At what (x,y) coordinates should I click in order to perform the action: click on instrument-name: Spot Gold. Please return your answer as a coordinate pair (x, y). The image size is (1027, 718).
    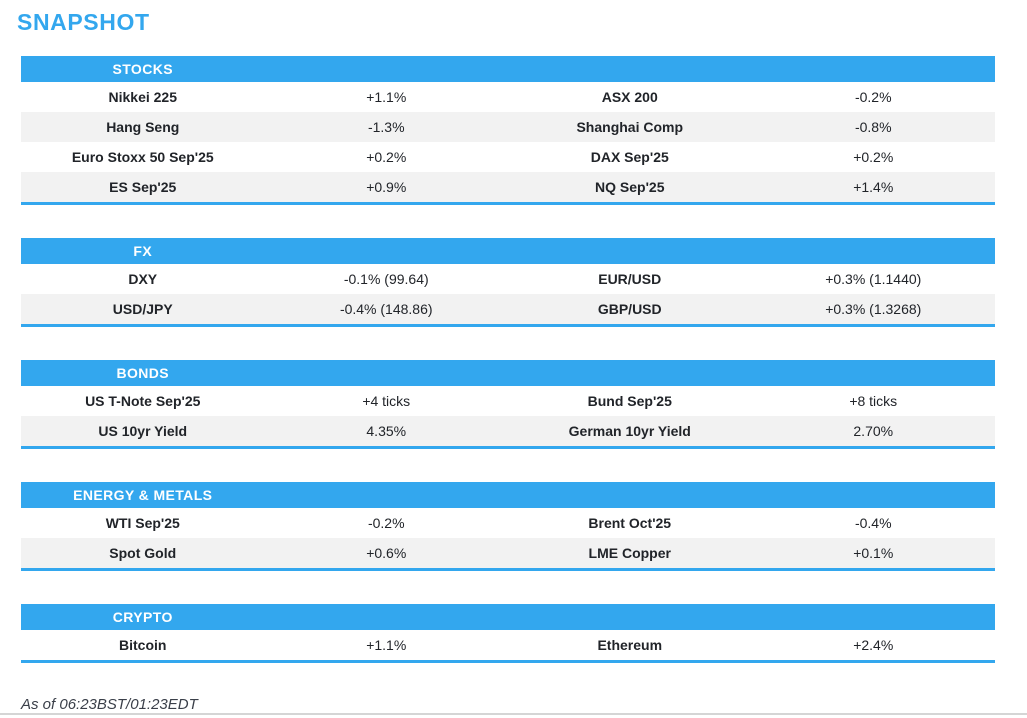
    Looking at the image, I should click on (143, 553).